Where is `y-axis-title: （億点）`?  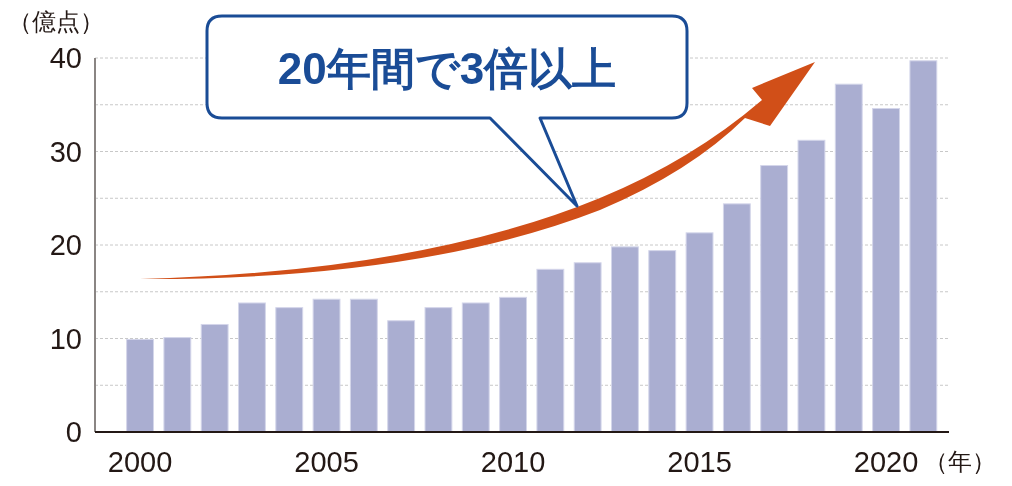 y-axis-title: （億点） is located at coordinates (56, 21).